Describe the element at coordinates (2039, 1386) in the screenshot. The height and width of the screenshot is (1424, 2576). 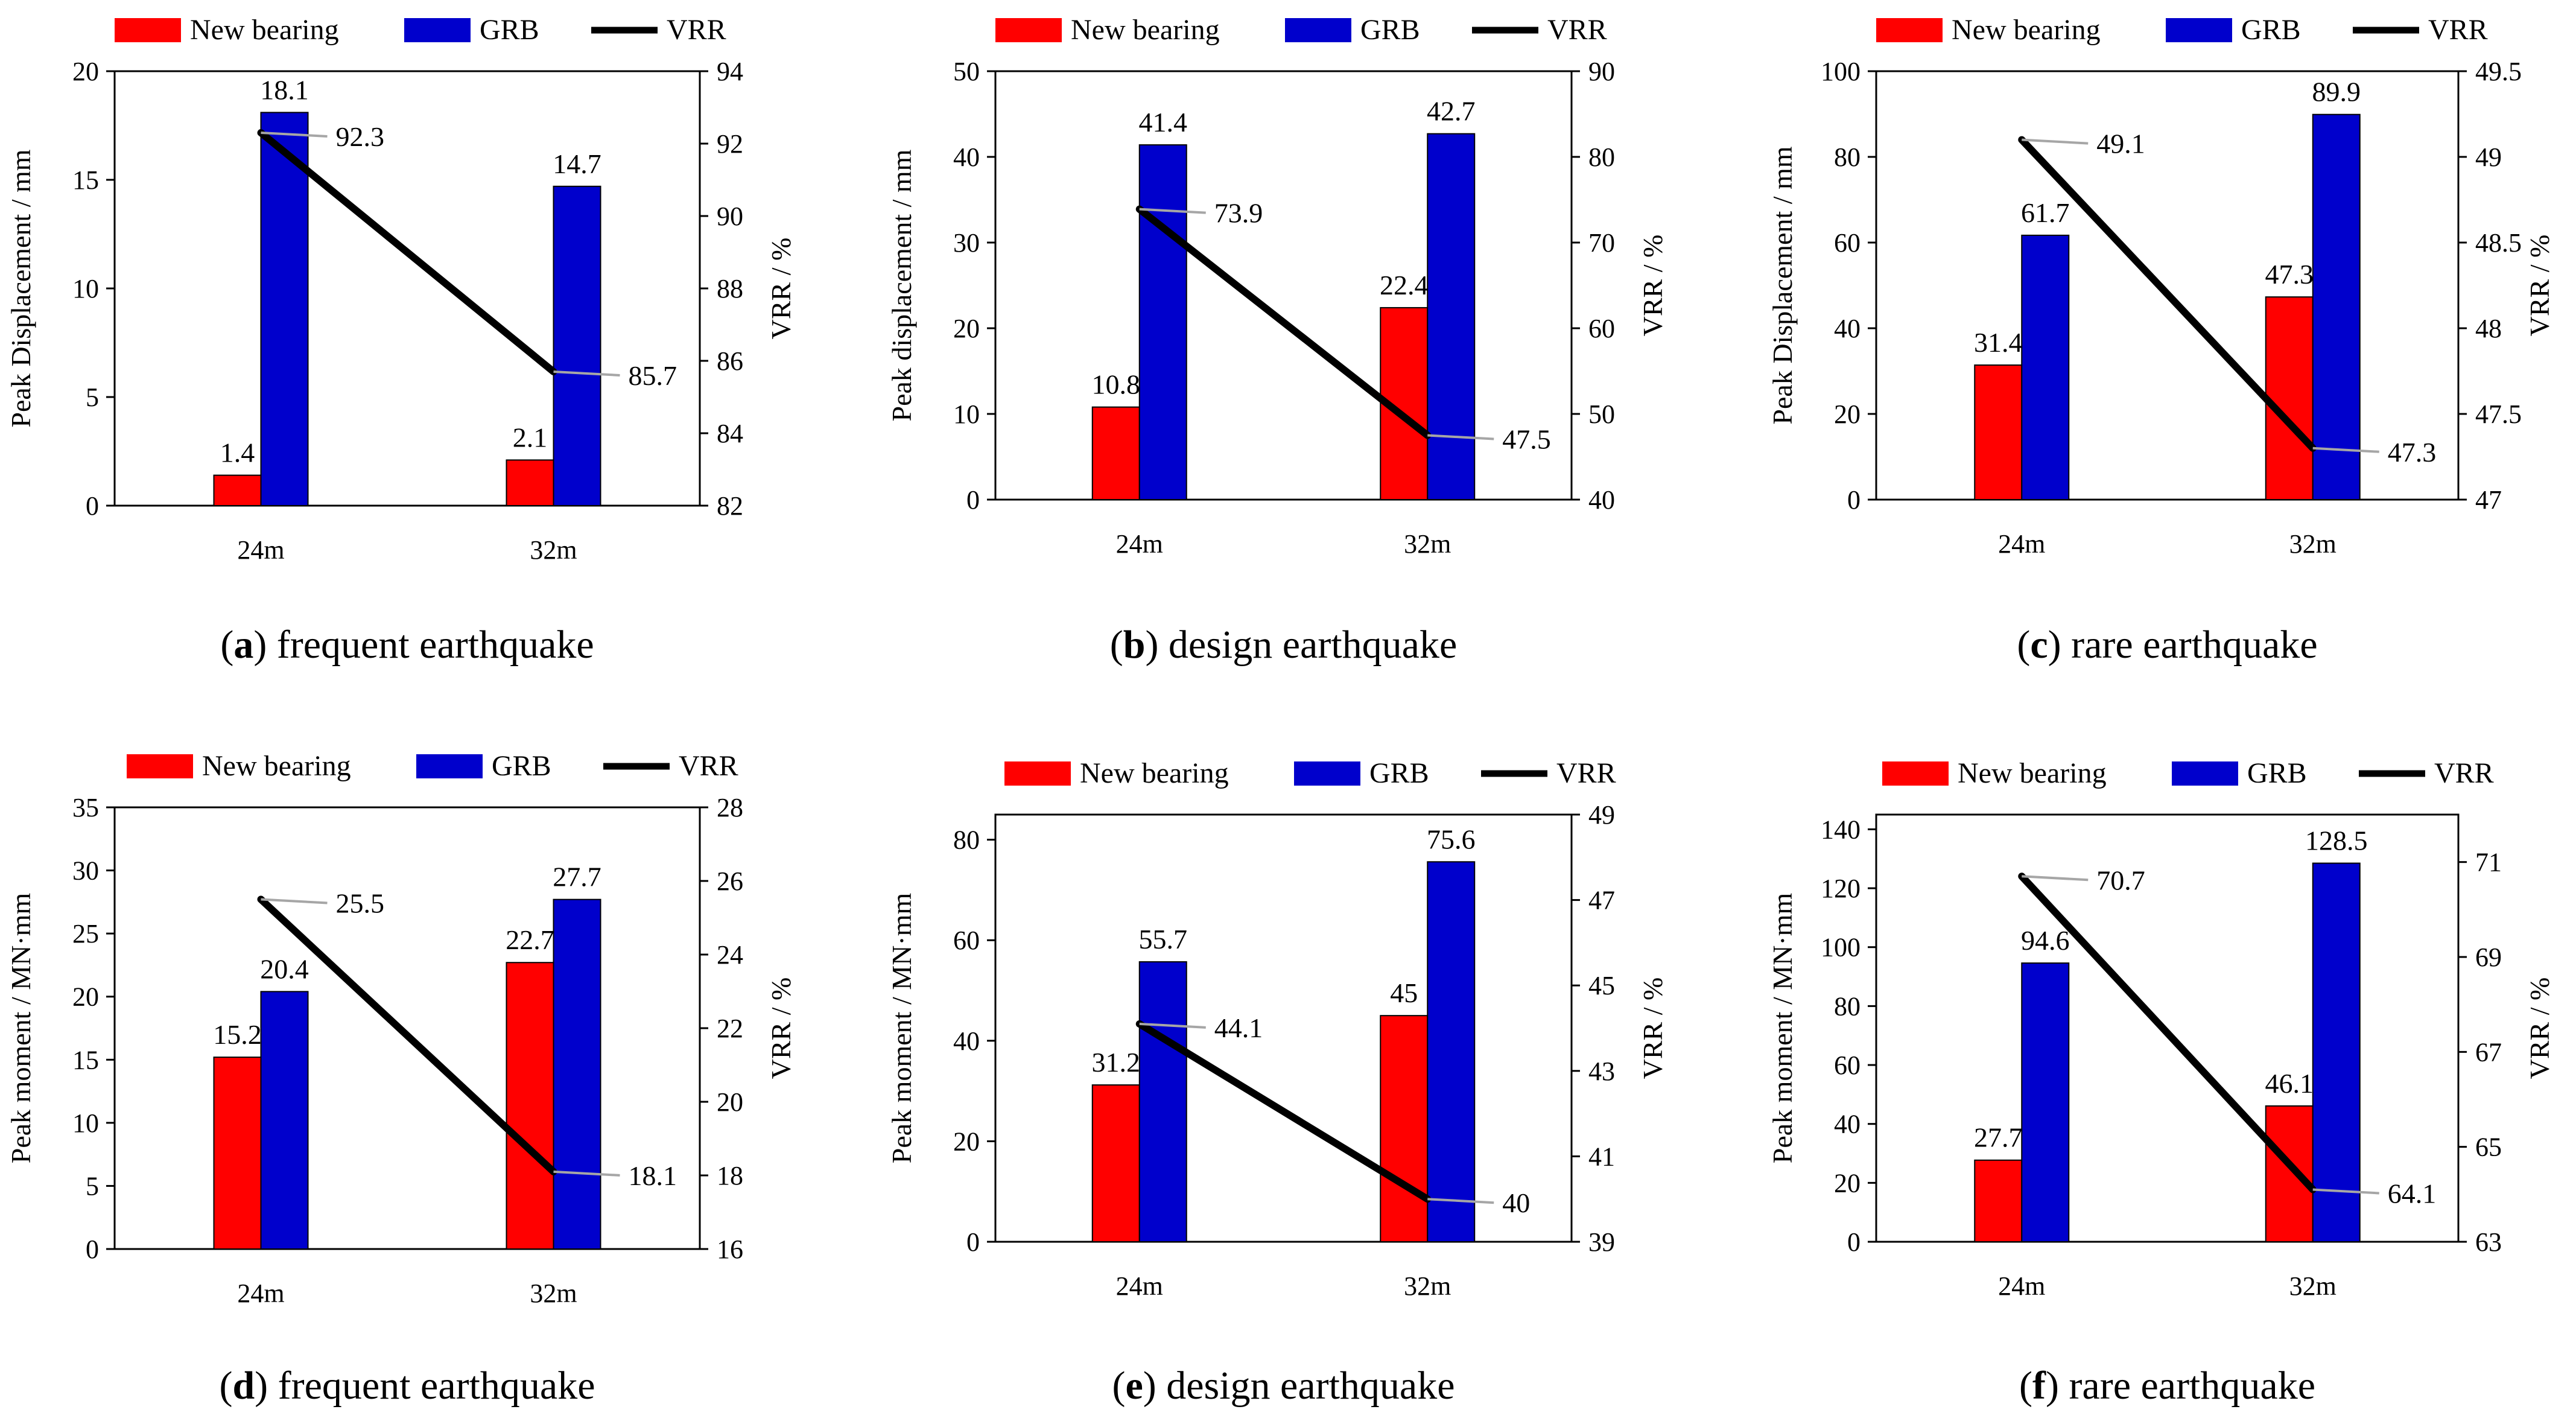
I see `panel-letter: f` at that location.